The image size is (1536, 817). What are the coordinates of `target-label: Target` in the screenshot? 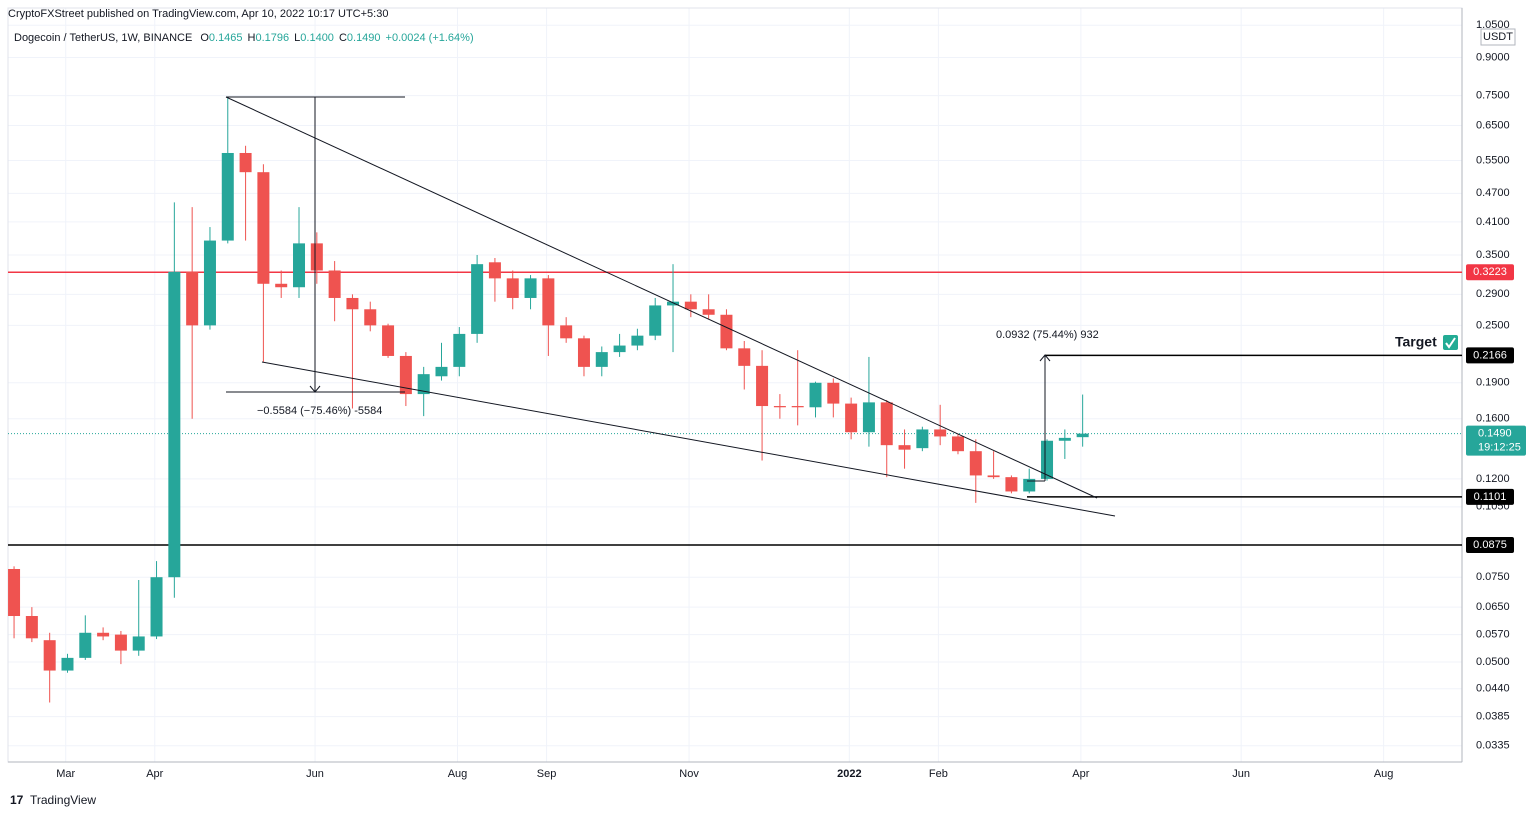 It's located at (1416, 342).